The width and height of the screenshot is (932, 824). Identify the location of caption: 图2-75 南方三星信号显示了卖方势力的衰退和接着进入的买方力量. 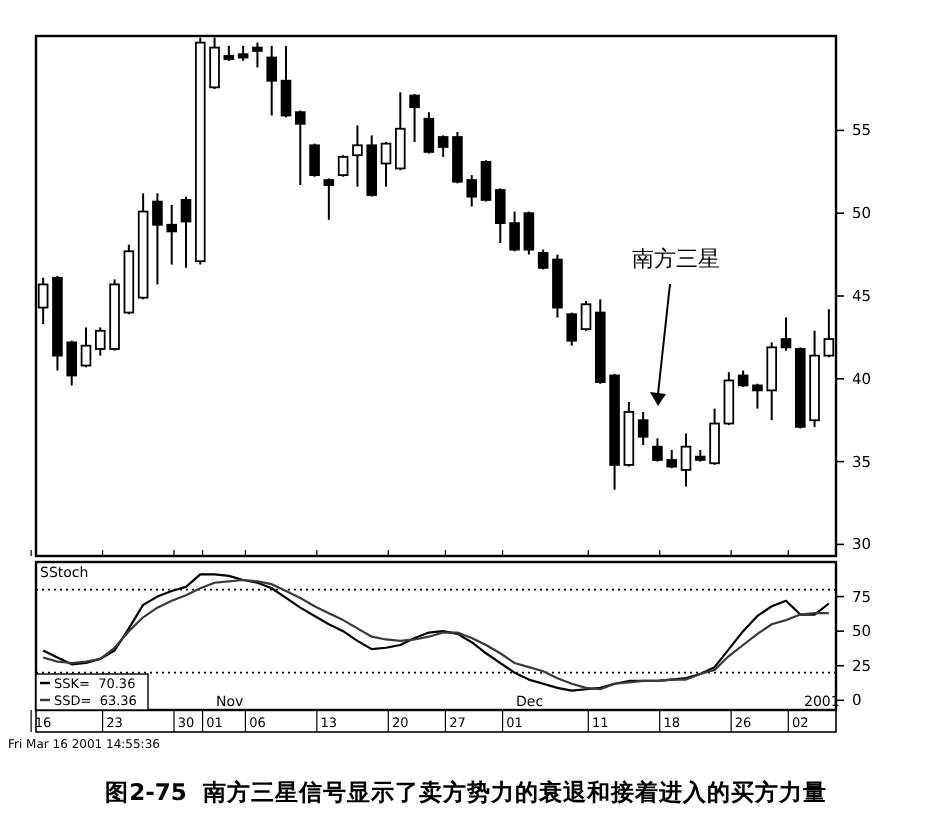
(466, 792).